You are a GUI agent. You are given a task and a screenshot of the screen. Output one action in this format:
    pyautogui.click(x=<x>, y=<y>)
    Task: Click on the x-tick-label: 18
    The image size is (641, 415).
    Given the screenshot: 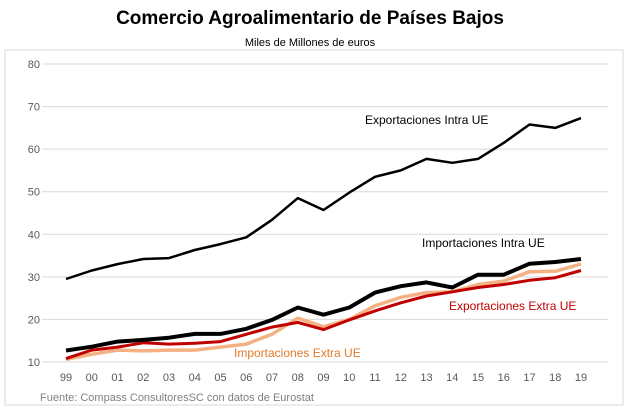 What is the action you would take?
    pyautogui.click(x=555, y=378)
    